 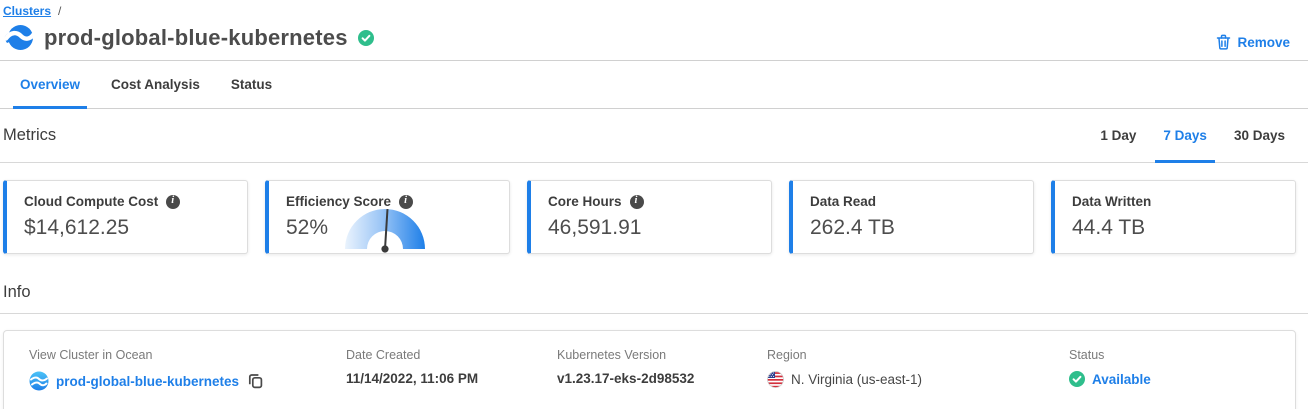 I want to click on info-field-label: Kubernetes Version, so click(x=612, y=355).